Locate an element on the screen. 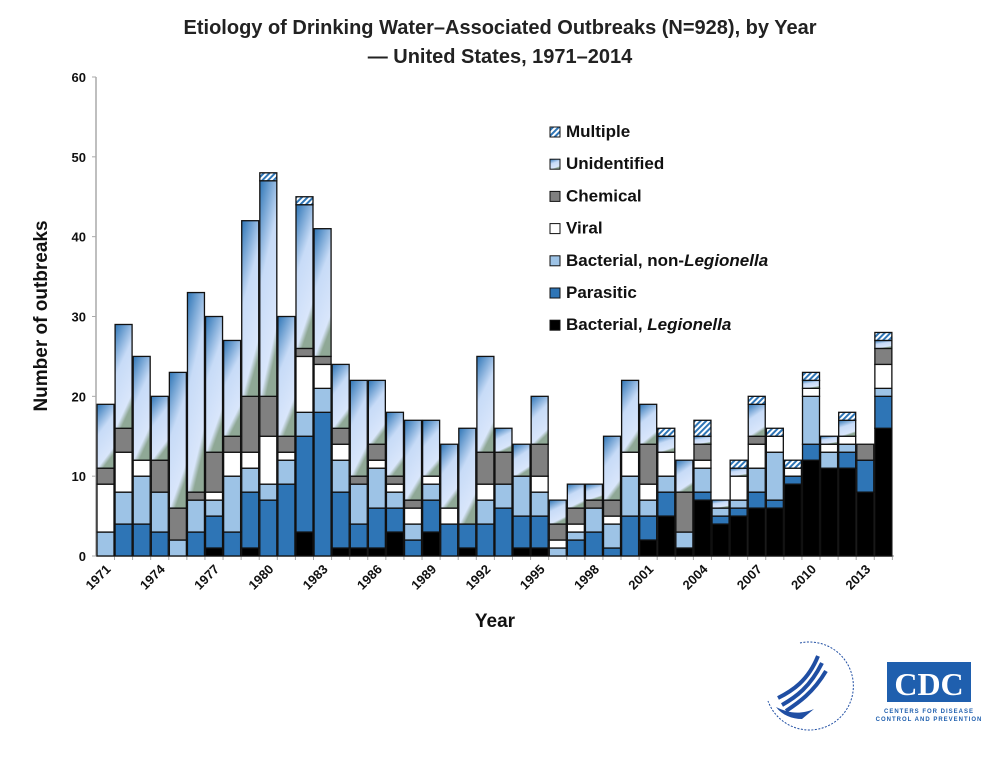  bar-segment-unidentified-1988 is located at coordinates (413, 460).